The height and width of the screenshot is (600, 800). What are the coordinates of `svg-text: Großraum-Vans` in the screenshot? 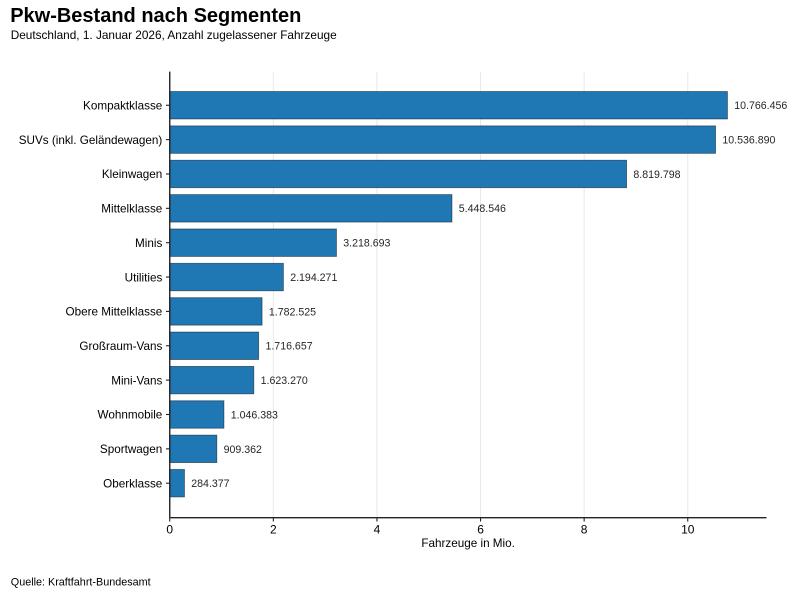 It's located at (120, 346).